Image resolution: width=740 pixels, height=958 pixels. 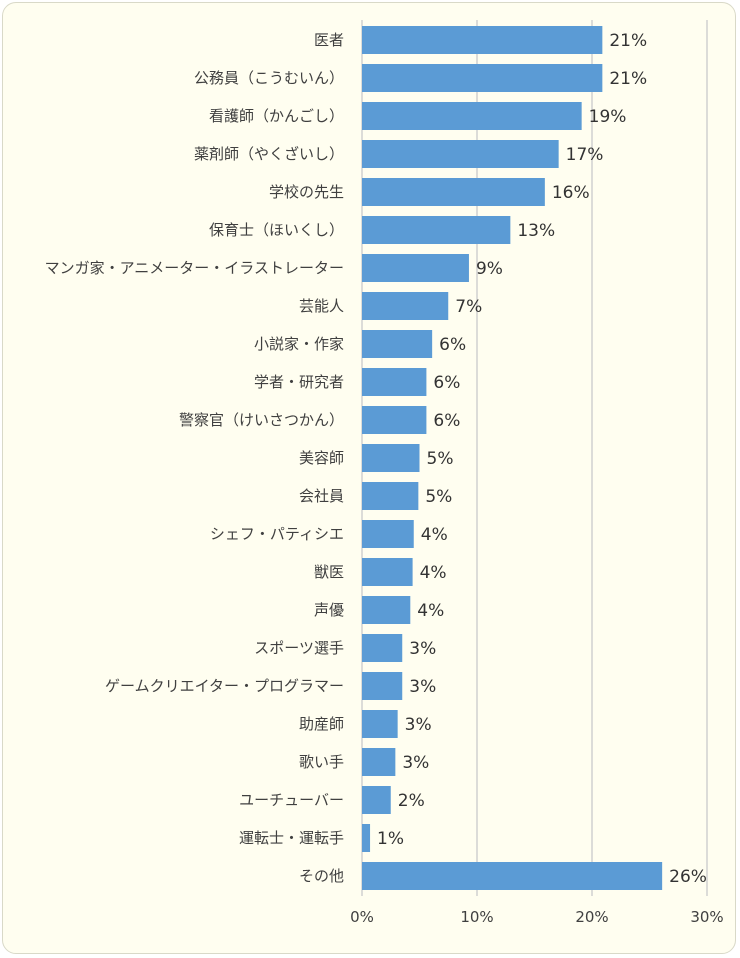 I want to click on category-label: 保育士（ほいくし）, so click(x=276, y=230).